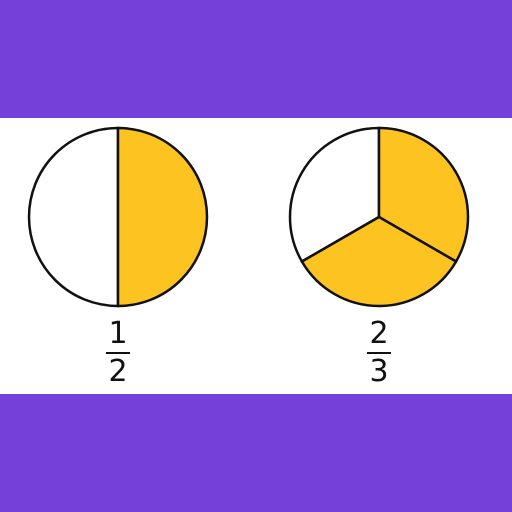 This screenshot has height=512, width=512. Describe the element at coordinates (379, 333) in the screenshot. I see `fraction-numerator: 2` at that location.